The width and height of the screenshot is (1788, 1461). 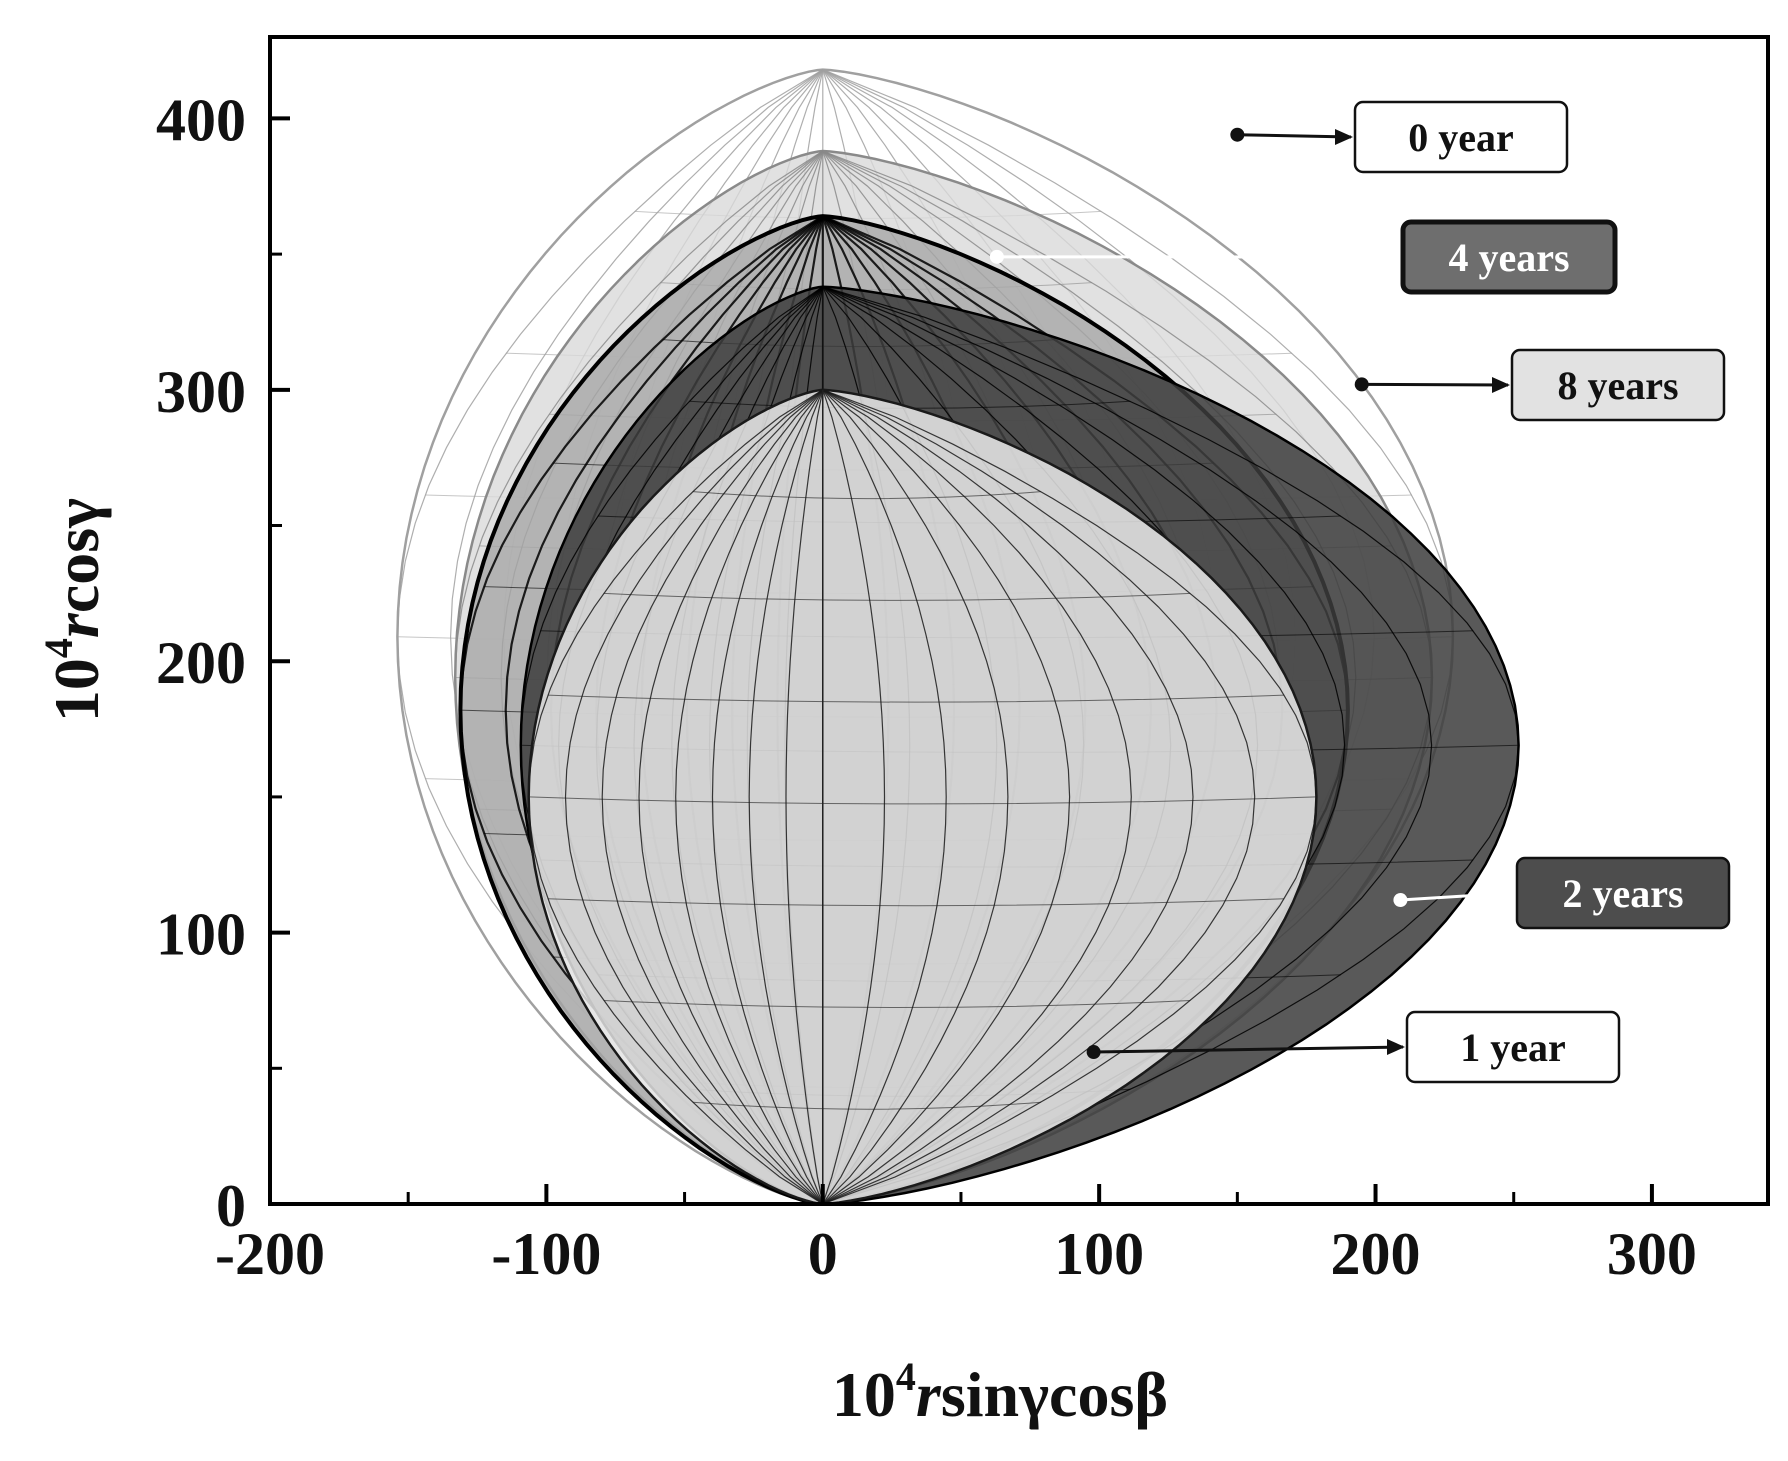 What do you see at coordinates (929, 1394) in the screenshot?
I see `x-axis-title-var: r` at bounding box center [929, 1394].